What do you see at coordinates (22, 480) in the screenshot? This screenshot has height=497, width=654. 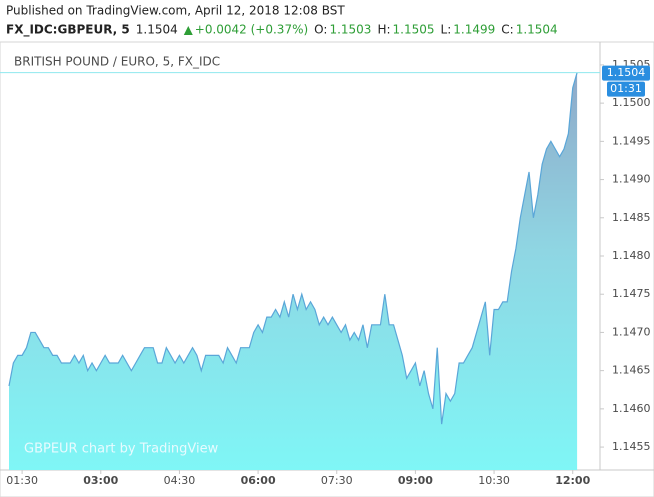 I see `x-tick-label: 01:30` at bounding box center [22, 480].